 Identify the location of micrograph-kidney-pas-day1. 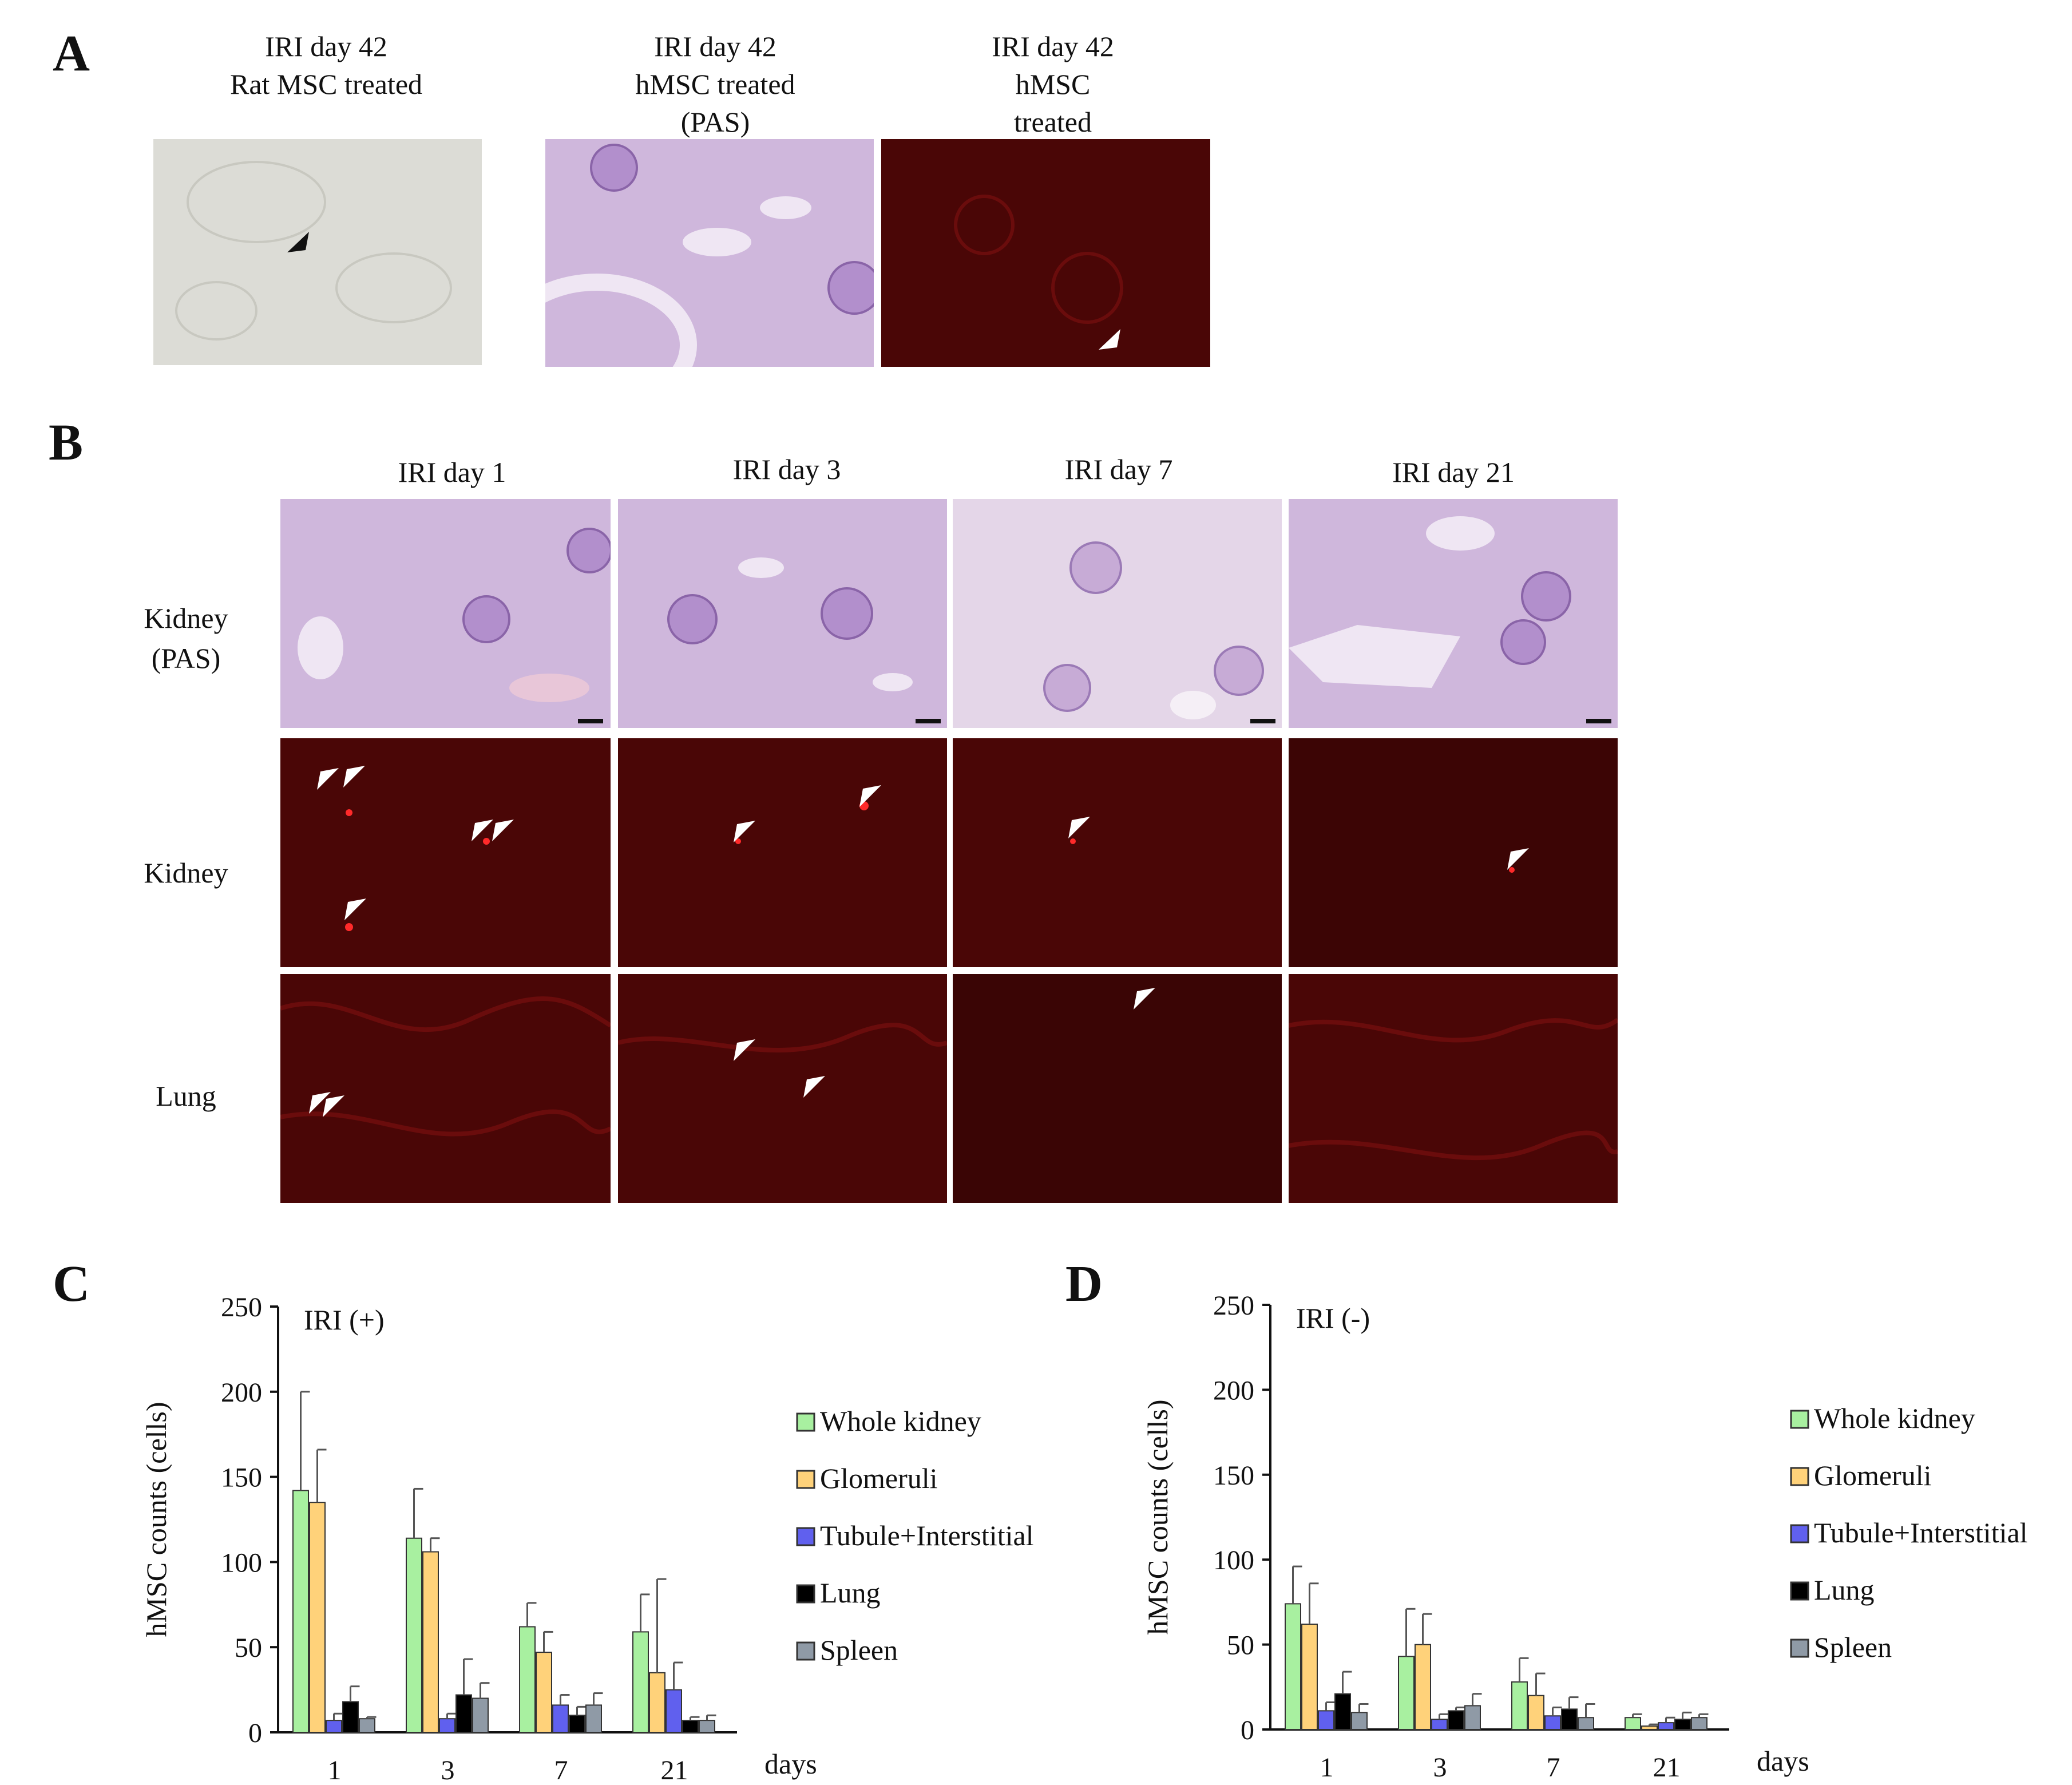
(445, 613).